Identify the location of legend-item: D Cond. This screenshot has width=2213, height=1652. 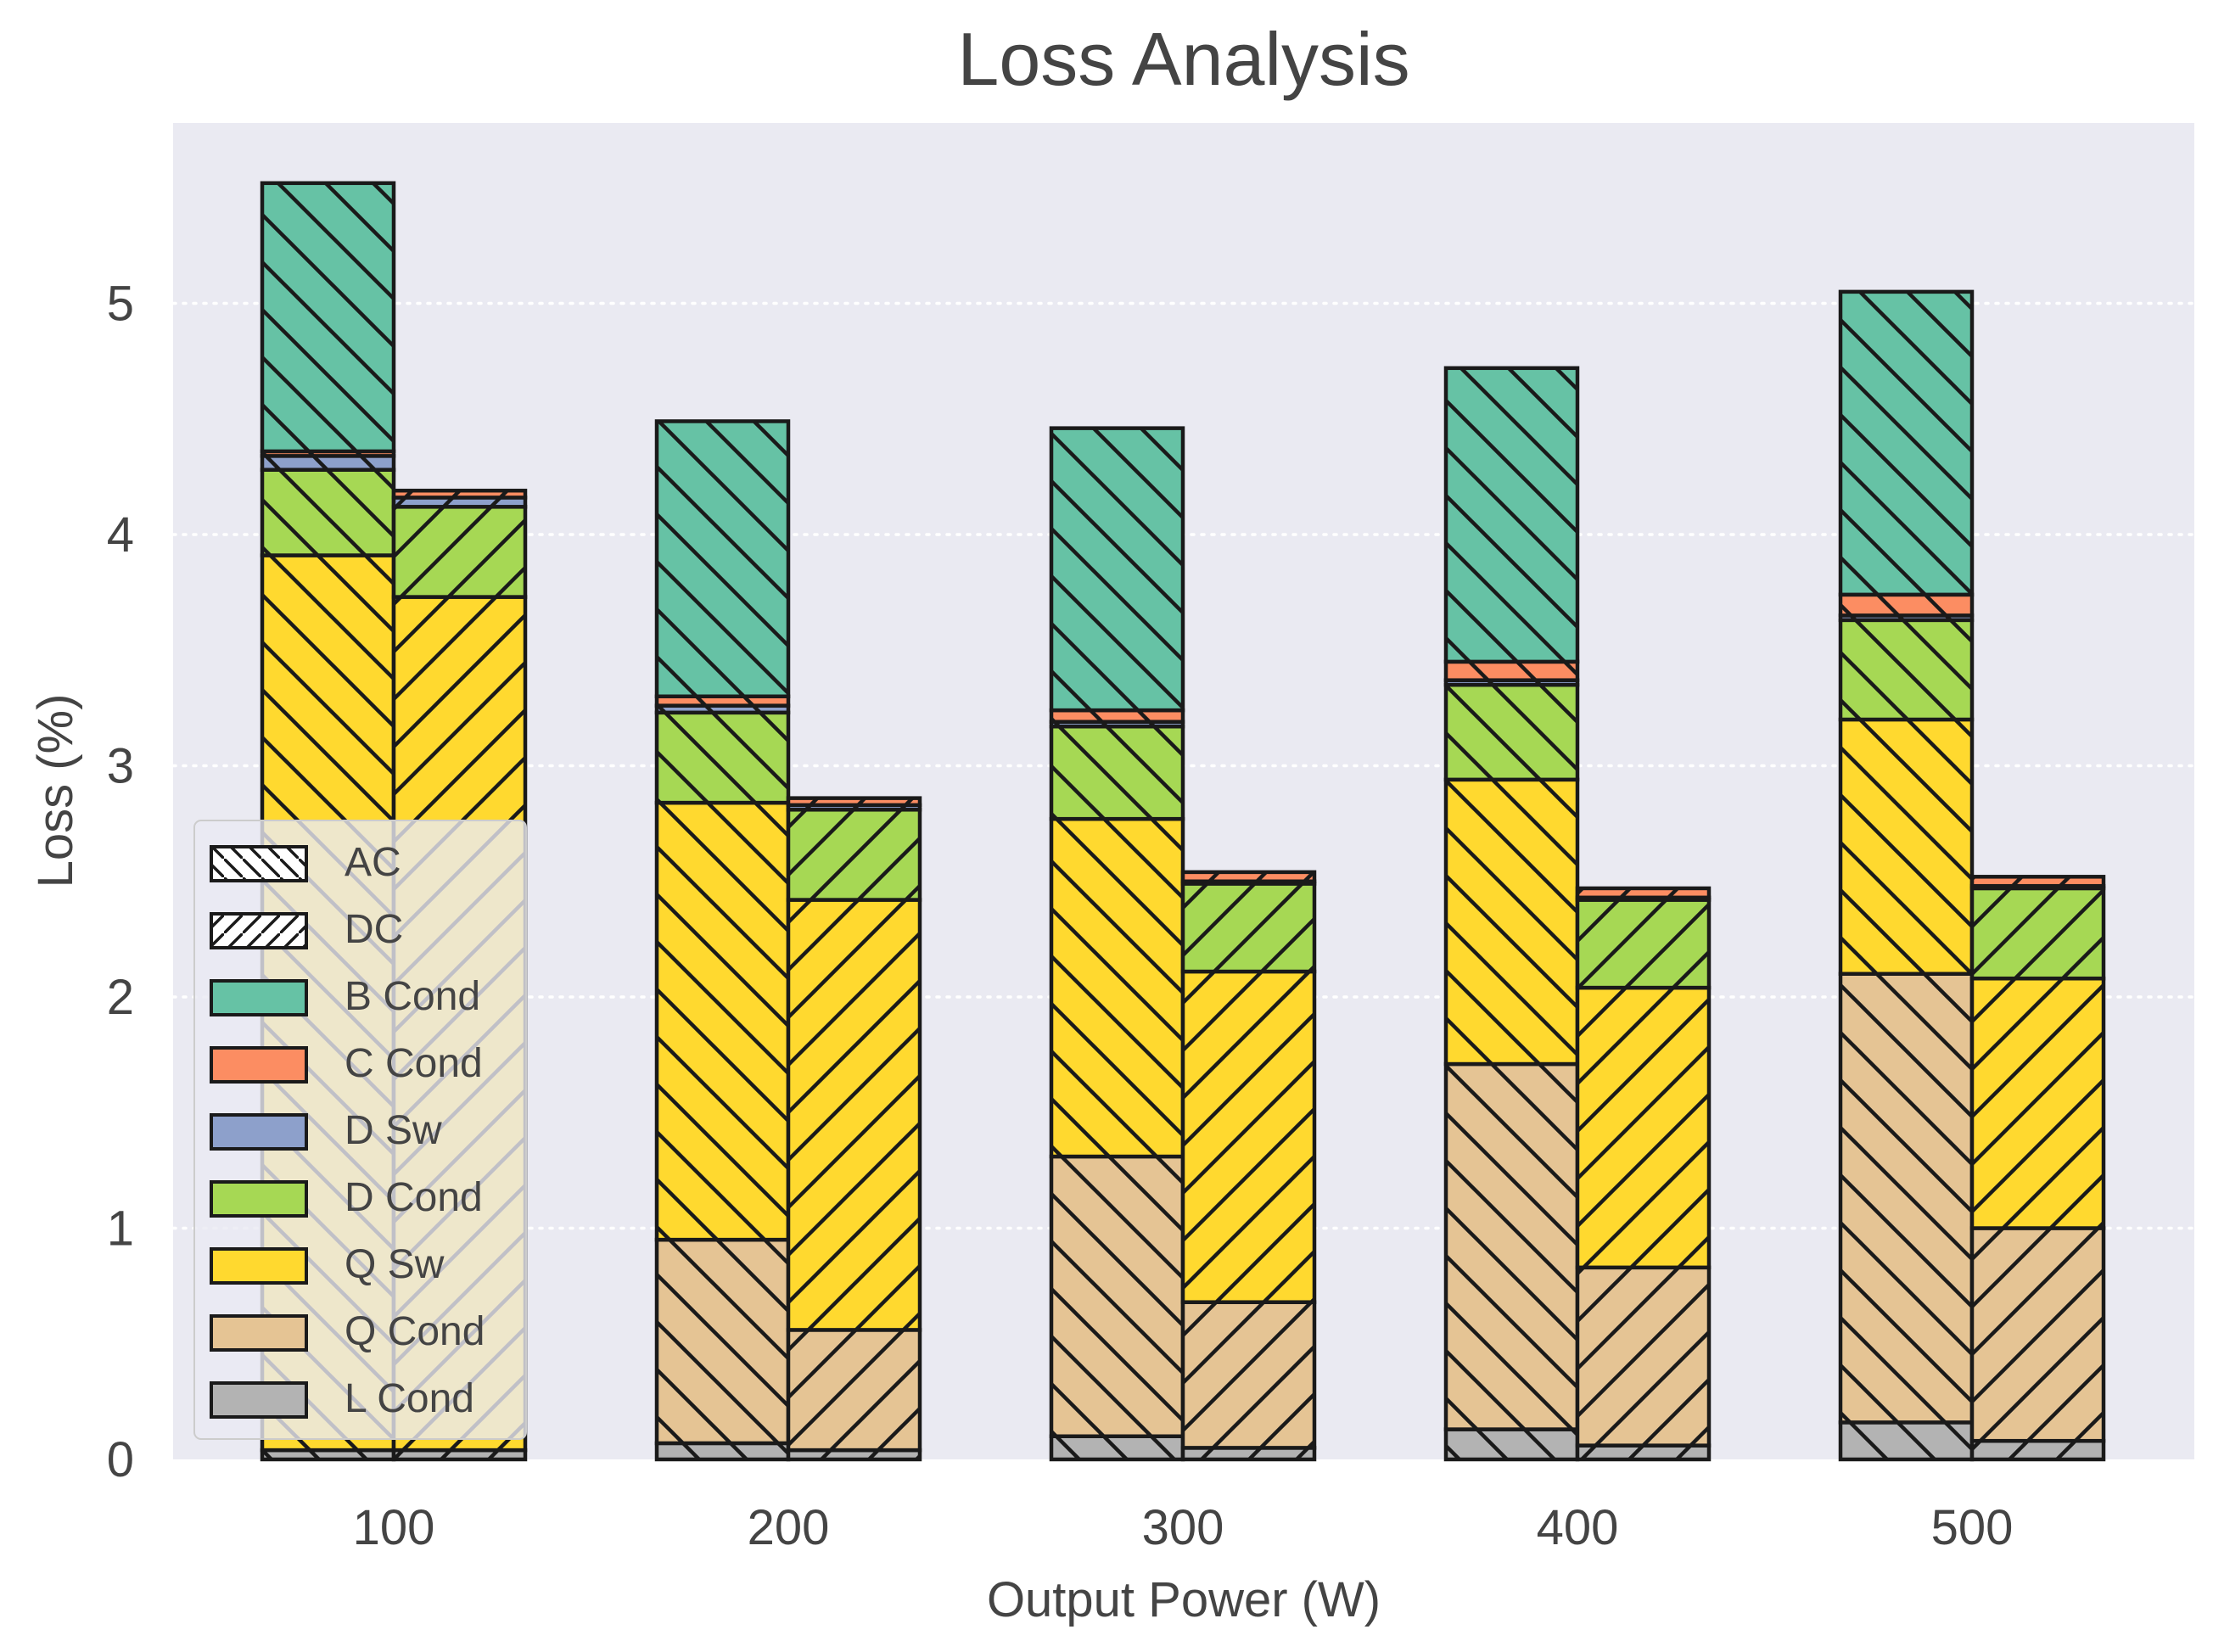
(346, 1197).